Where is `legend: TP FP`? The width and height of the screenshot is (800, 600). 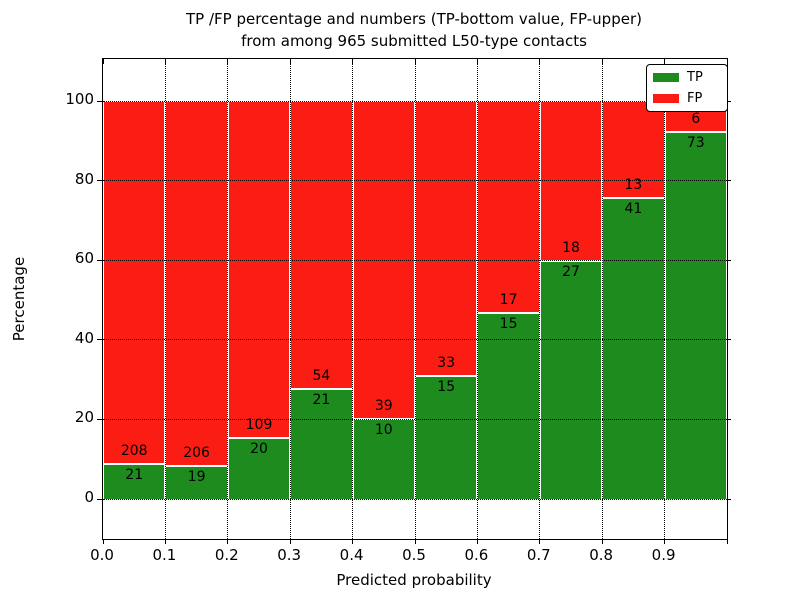
legend: TP FP is located at coordinates (687, 88).